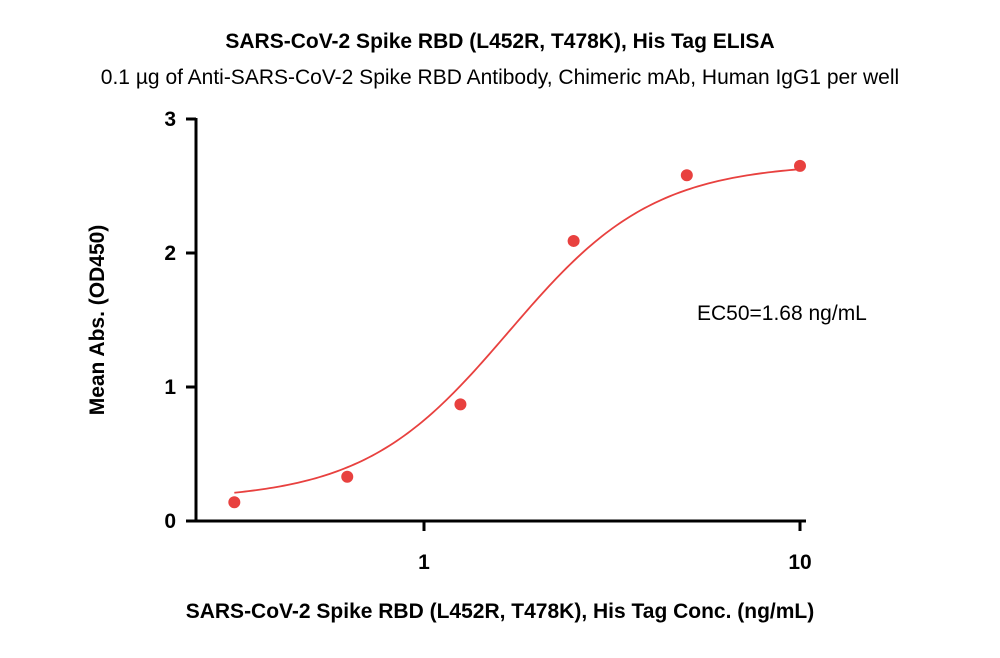  I want to click on ec50-annotation: EC50=1.68 ng/mL, so click(782, 313).